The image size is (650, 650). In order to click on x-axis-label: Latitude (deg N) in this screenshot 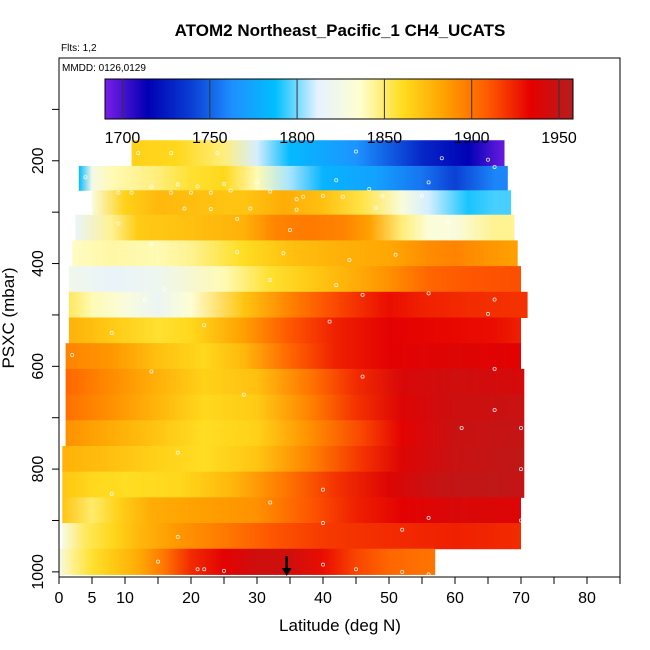, I will do `click(340, 625)`.